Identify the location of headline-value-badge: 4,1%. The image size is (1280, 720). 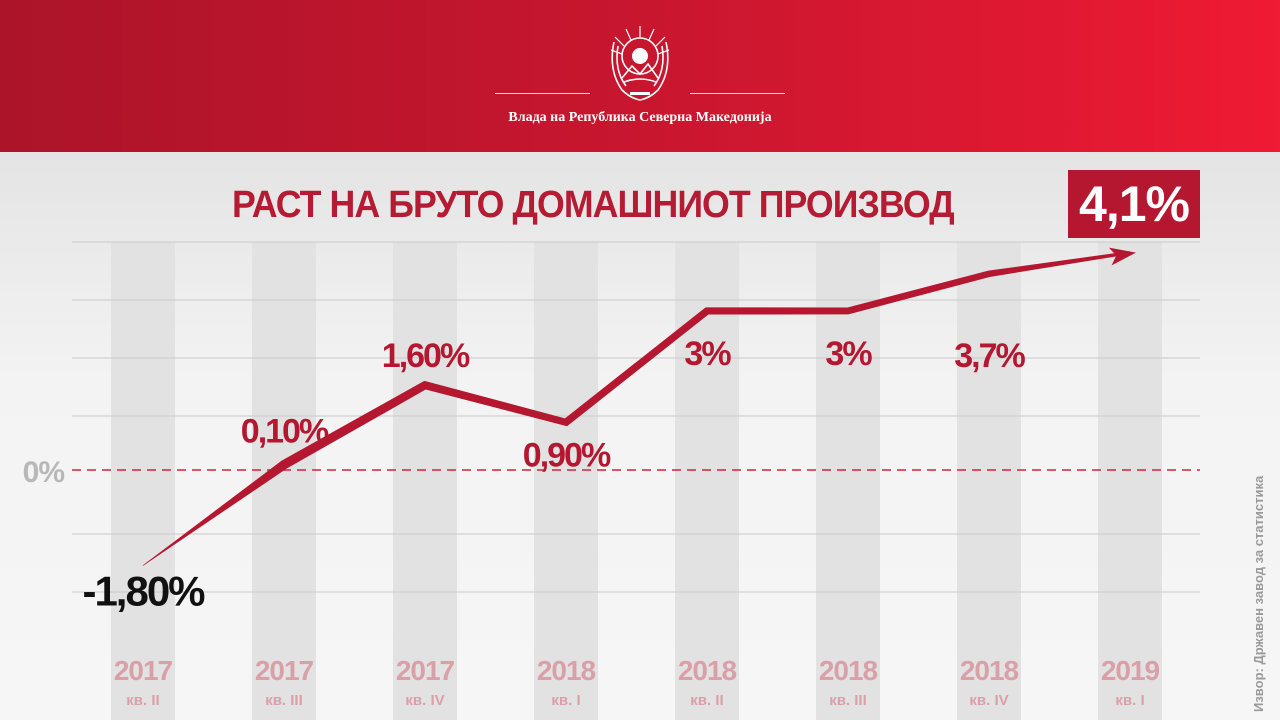
(1134, 204).